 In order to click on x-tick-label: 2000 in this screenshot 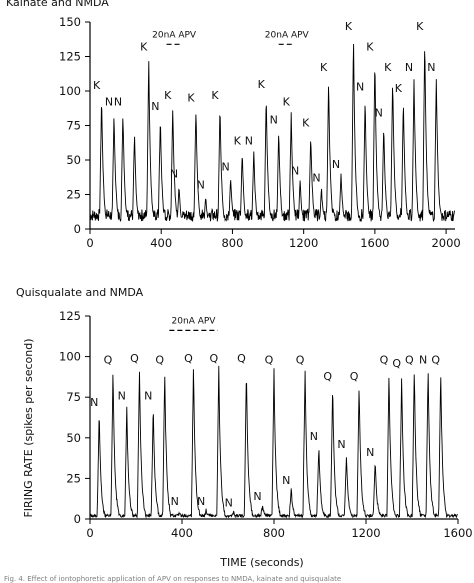, I will do `click(445, 243)`.